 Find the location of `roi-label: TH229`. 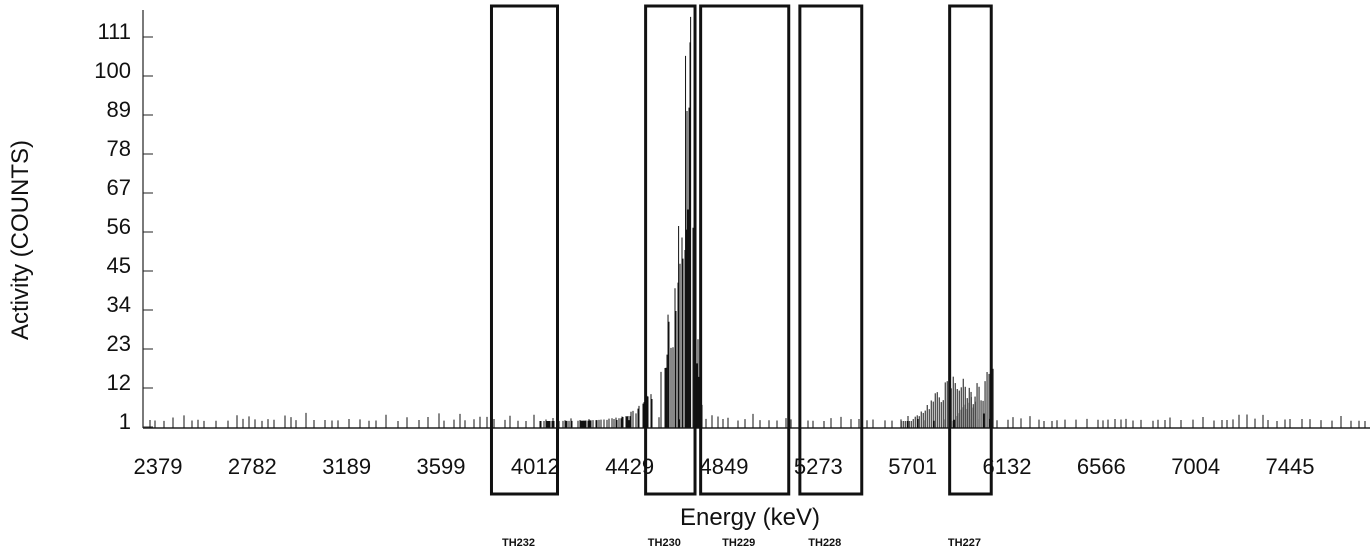

roi-label: TH229 is located at coordinates (738, 543).